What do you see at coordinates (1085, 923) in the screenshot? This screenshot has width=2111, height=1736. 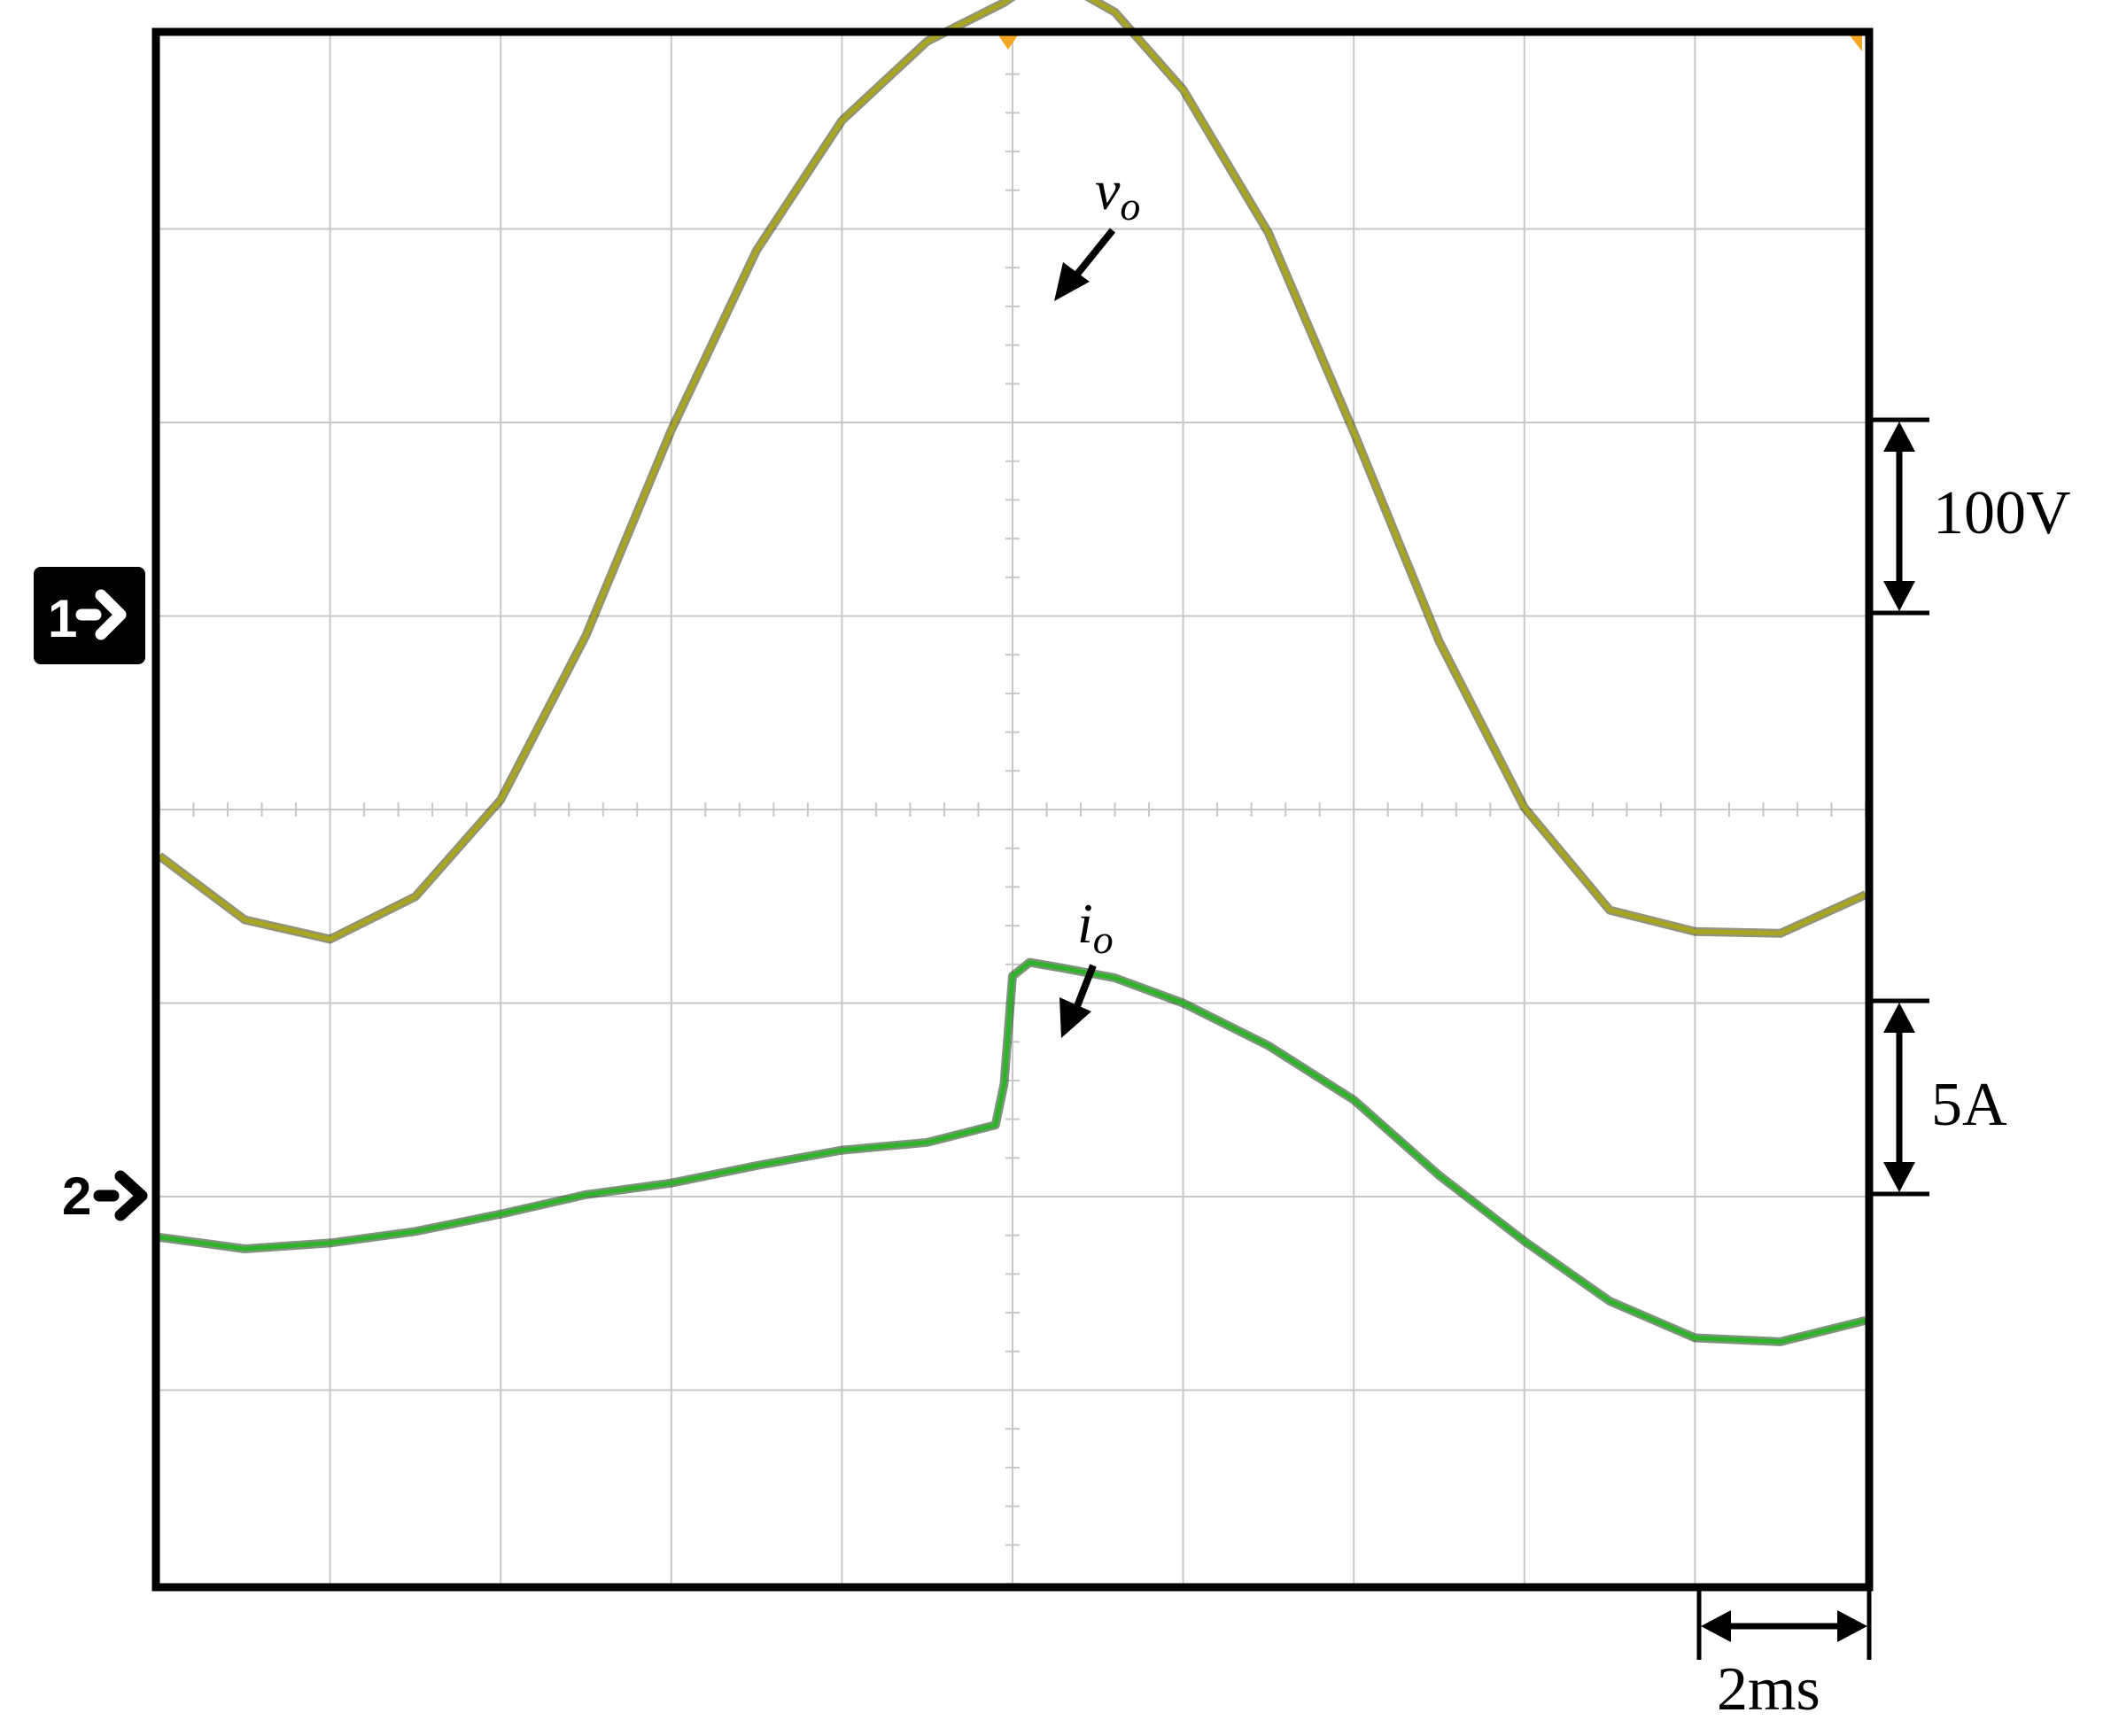 I see `io-label: i` at bounding box center [1085, 923].